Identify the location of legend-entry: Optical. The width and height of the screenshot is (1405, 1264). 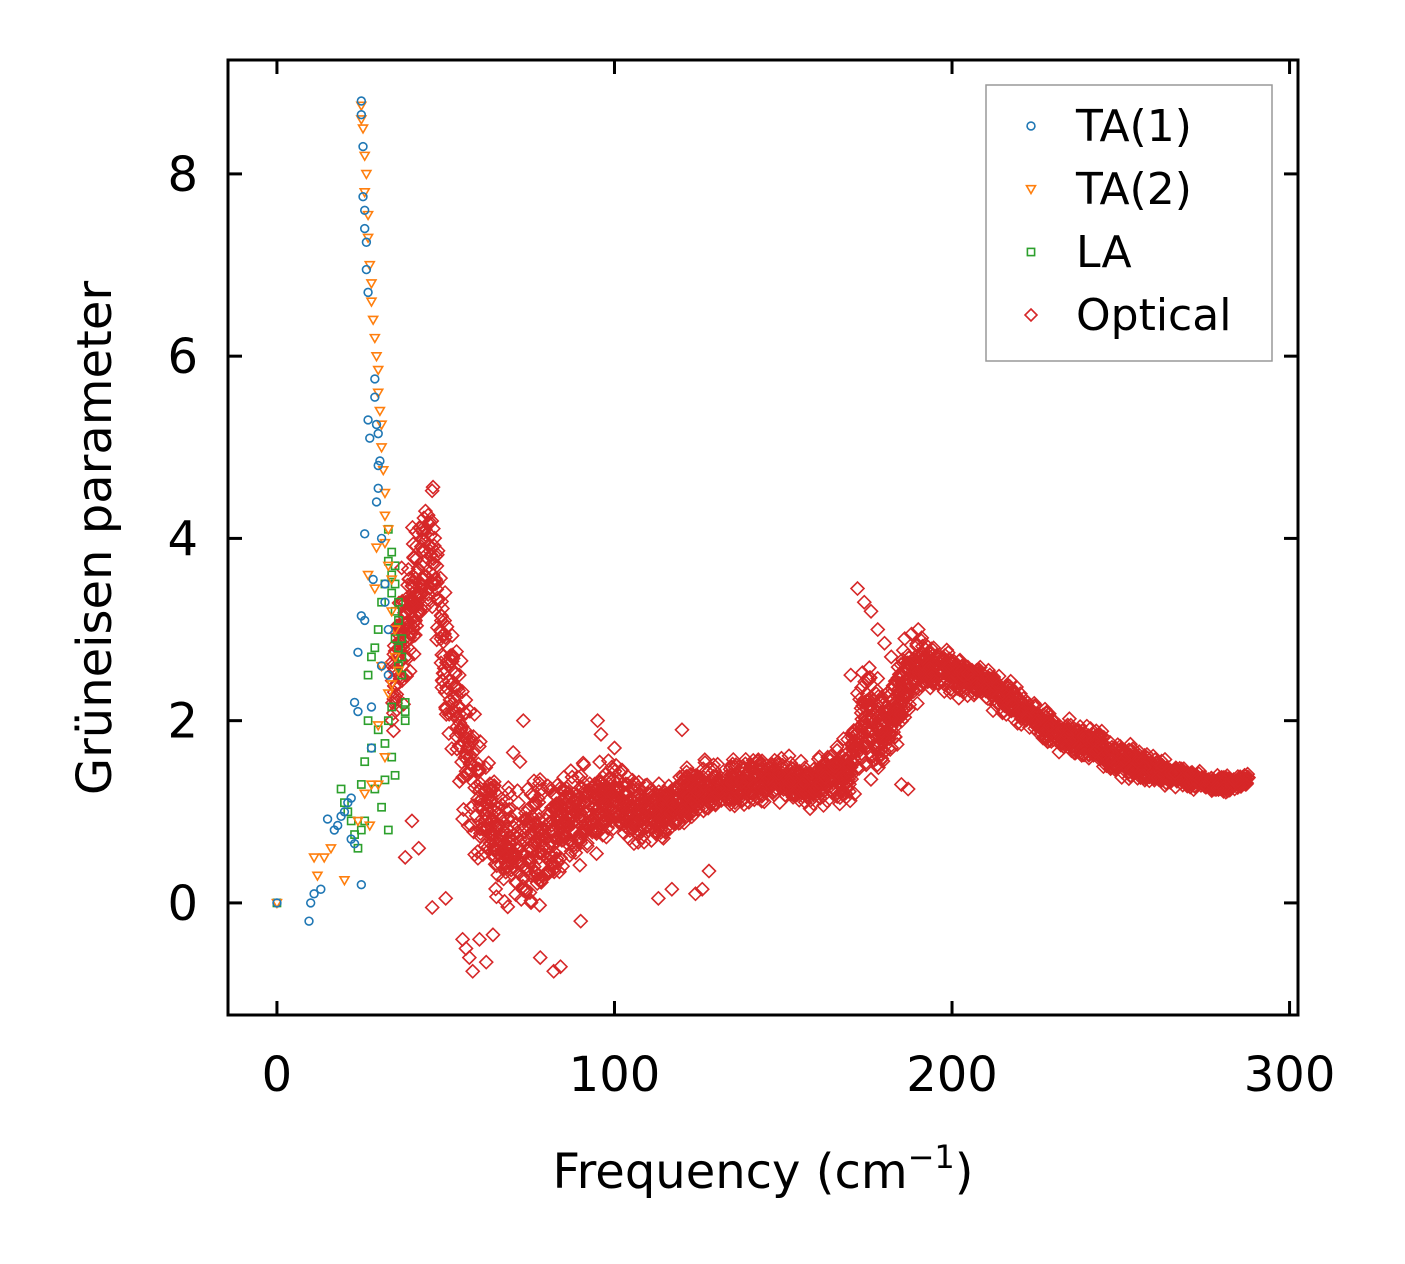
(1127, 315).